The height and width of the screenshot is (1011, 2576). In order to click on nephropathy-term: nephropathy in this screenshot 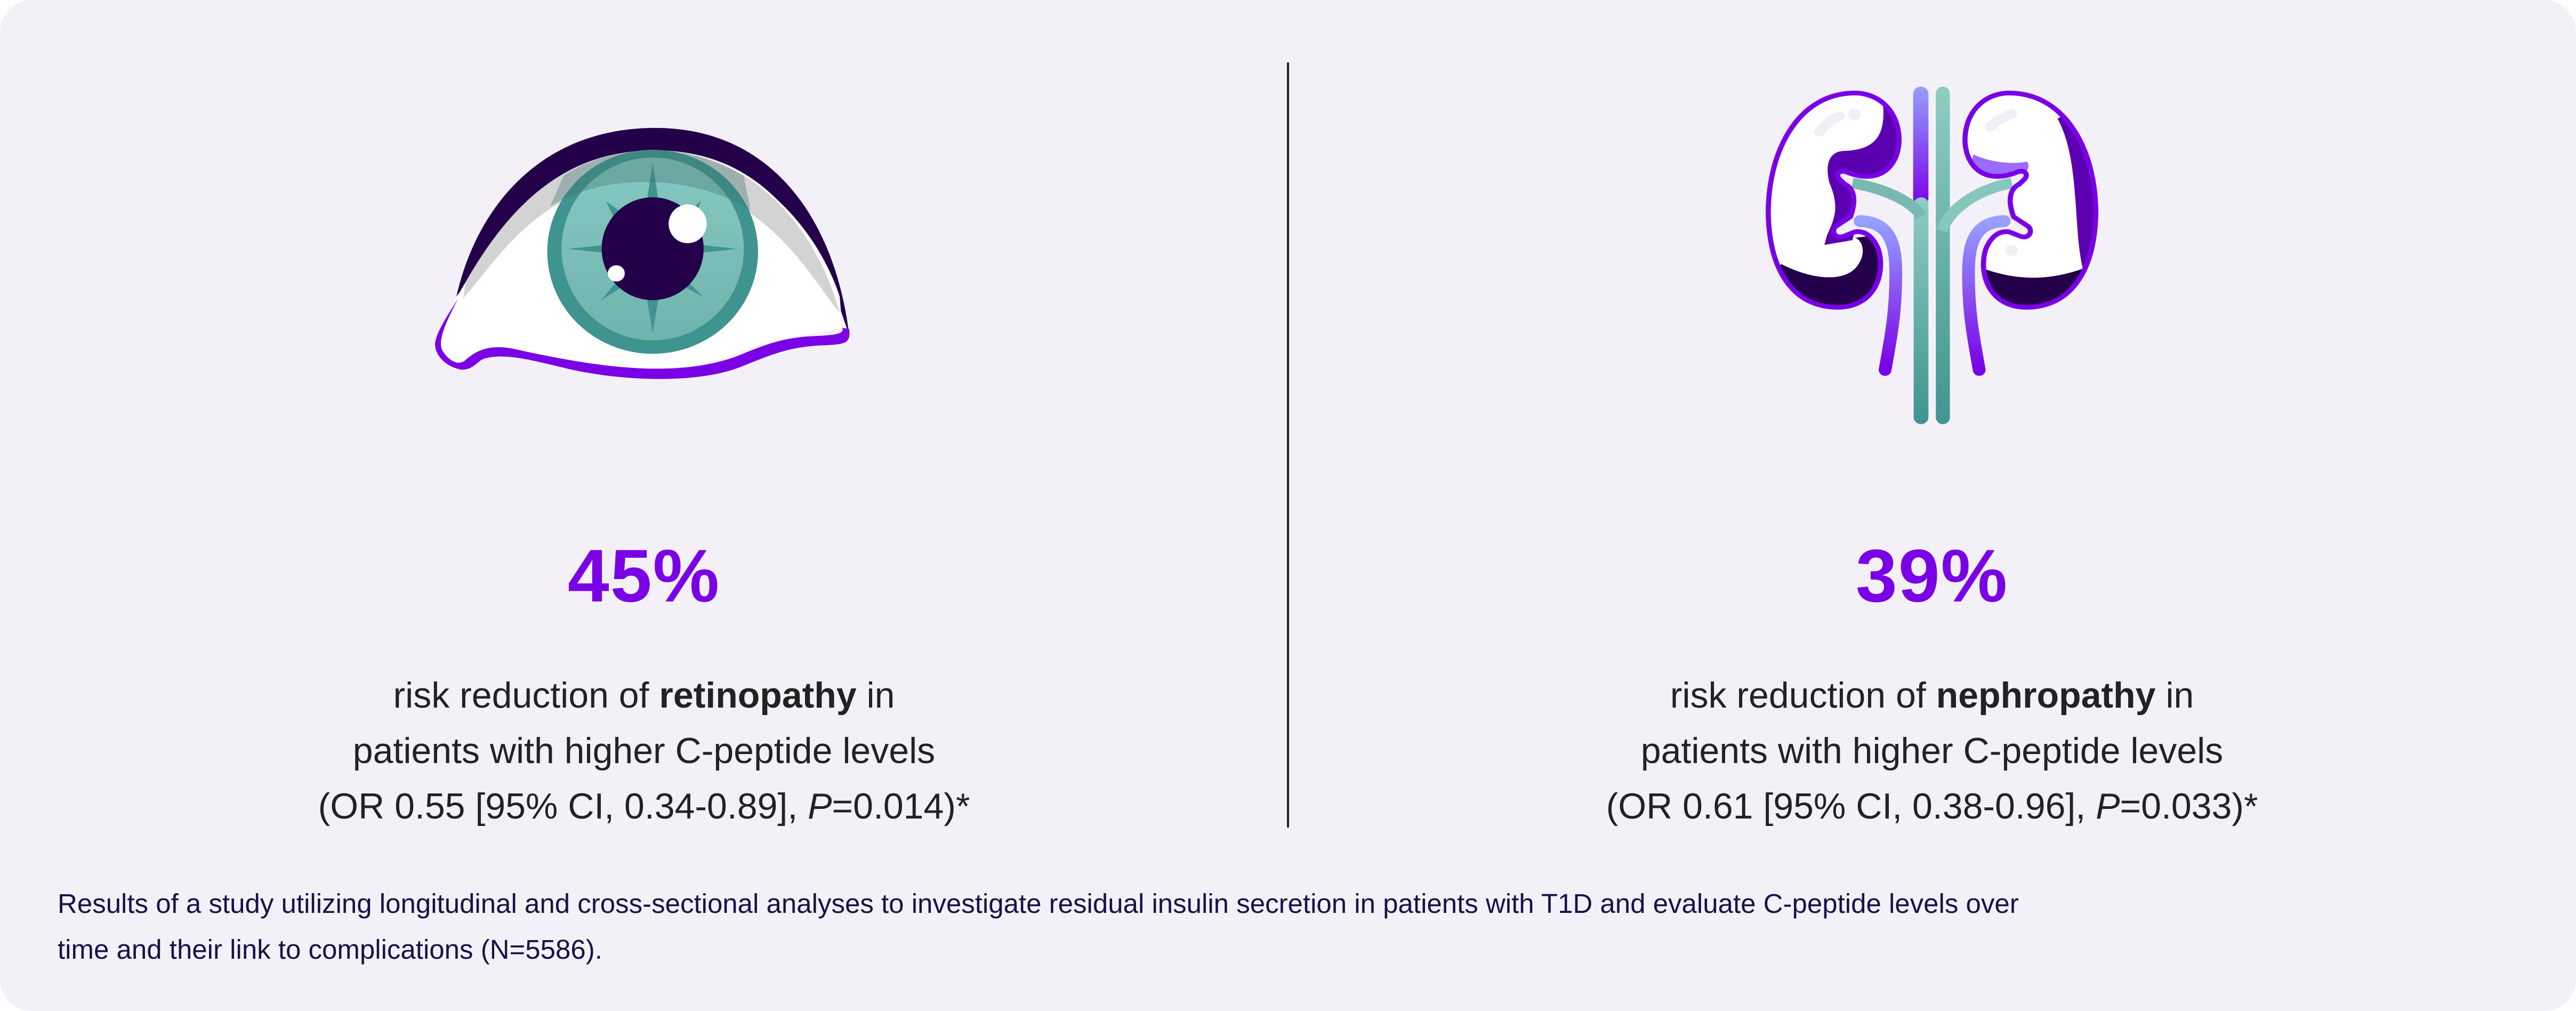, I will do `click(2046, 695)`.